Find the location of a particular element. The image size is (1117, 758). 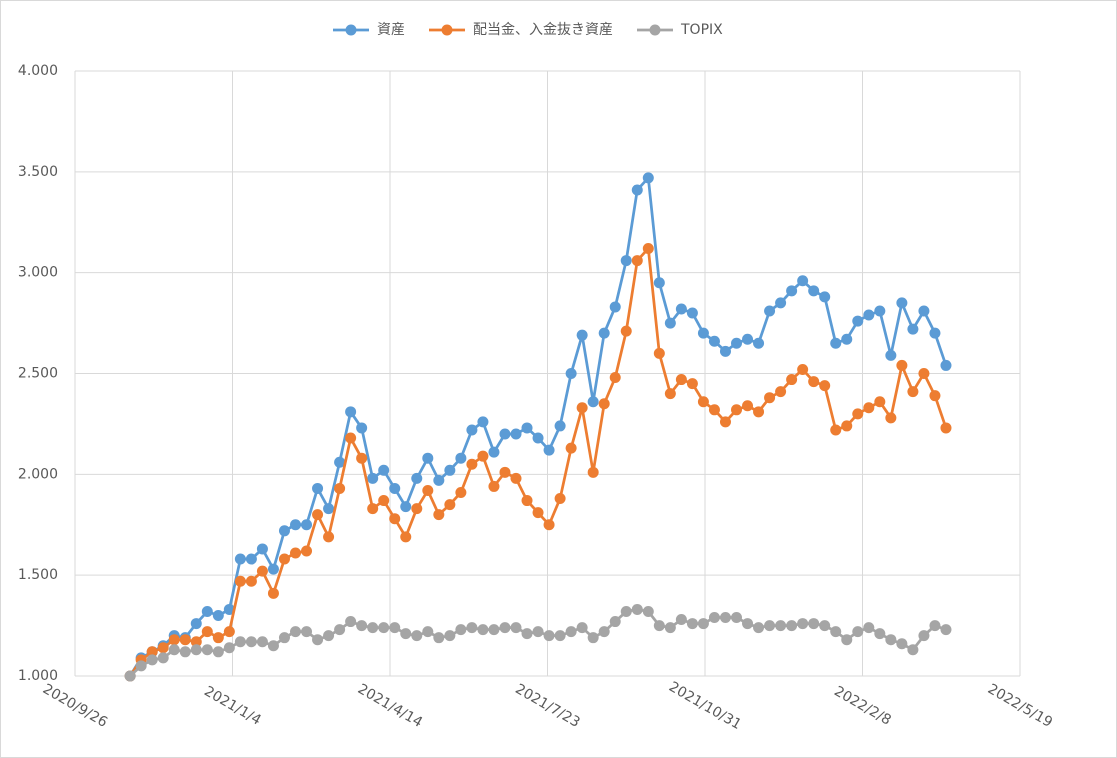

y-tick-label: 3.500 is located at coordinates (38, 172).